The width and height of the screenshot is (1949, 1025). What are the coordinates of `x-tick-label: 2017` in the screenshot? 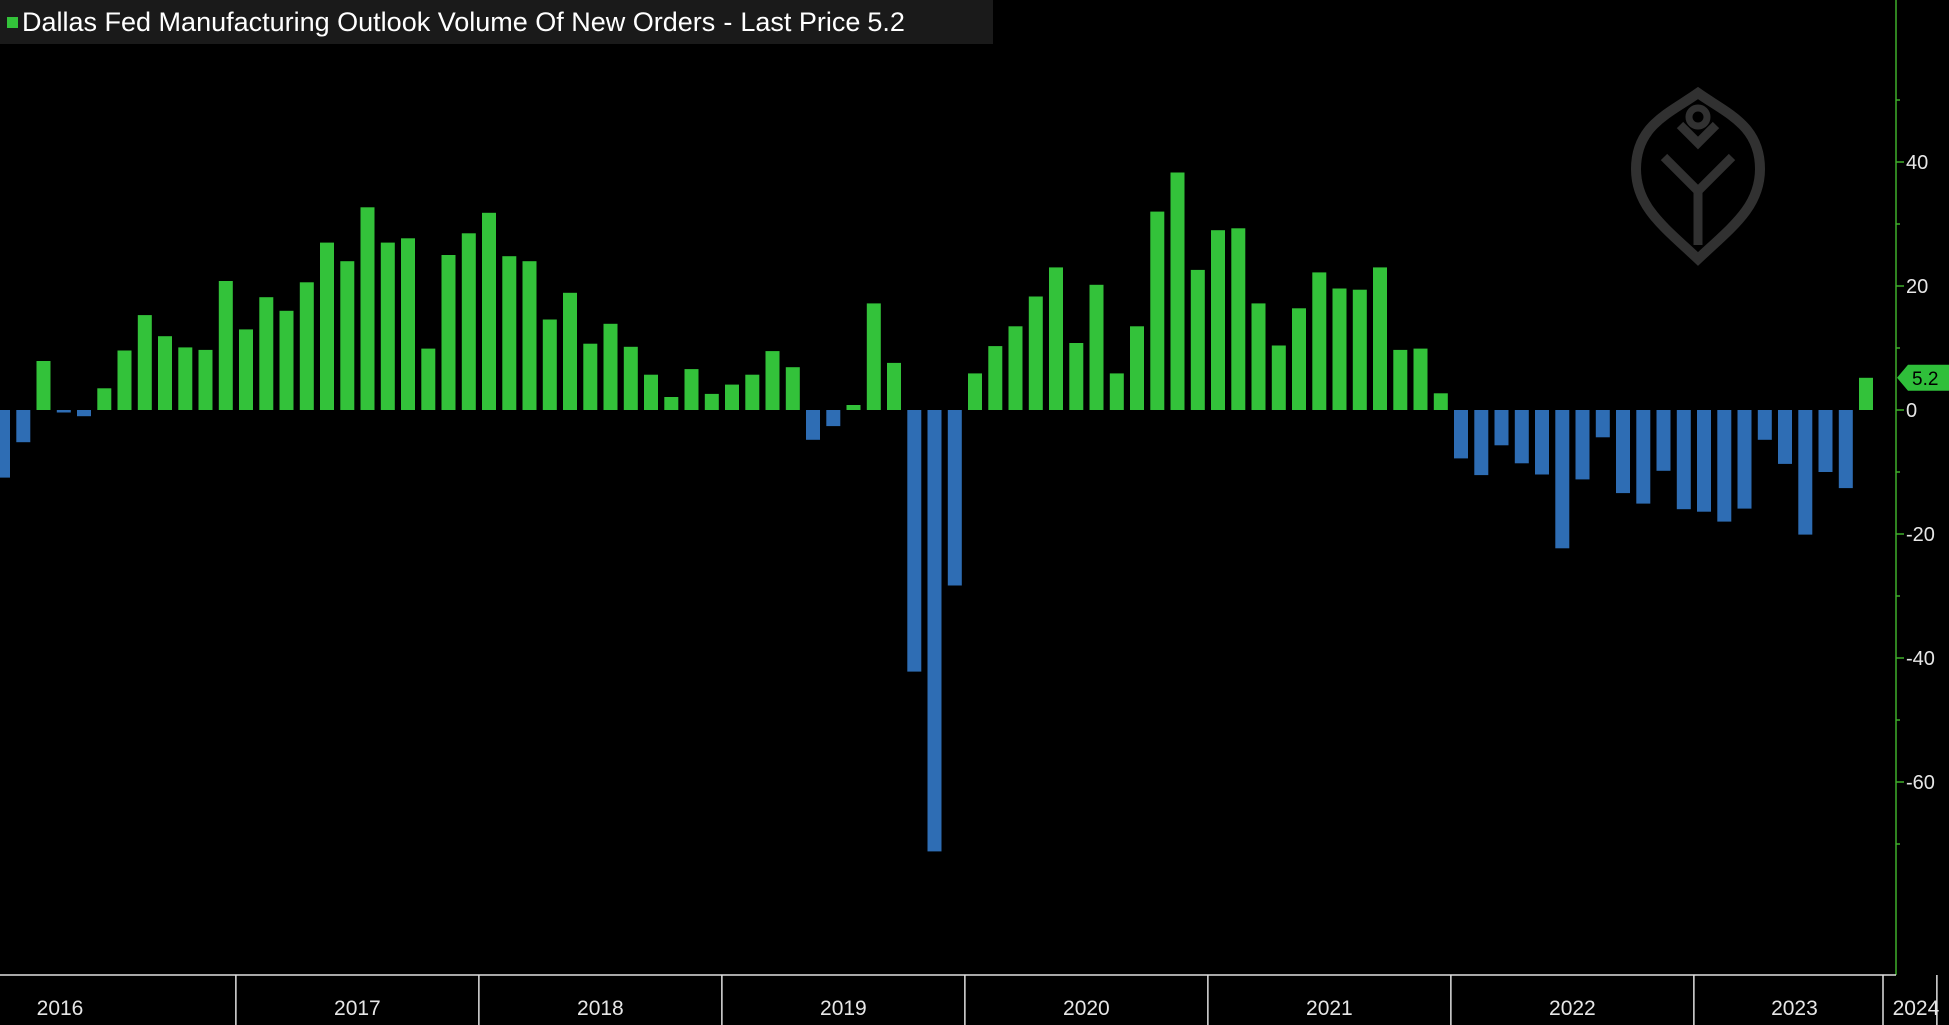 It's located at (357, 1008).